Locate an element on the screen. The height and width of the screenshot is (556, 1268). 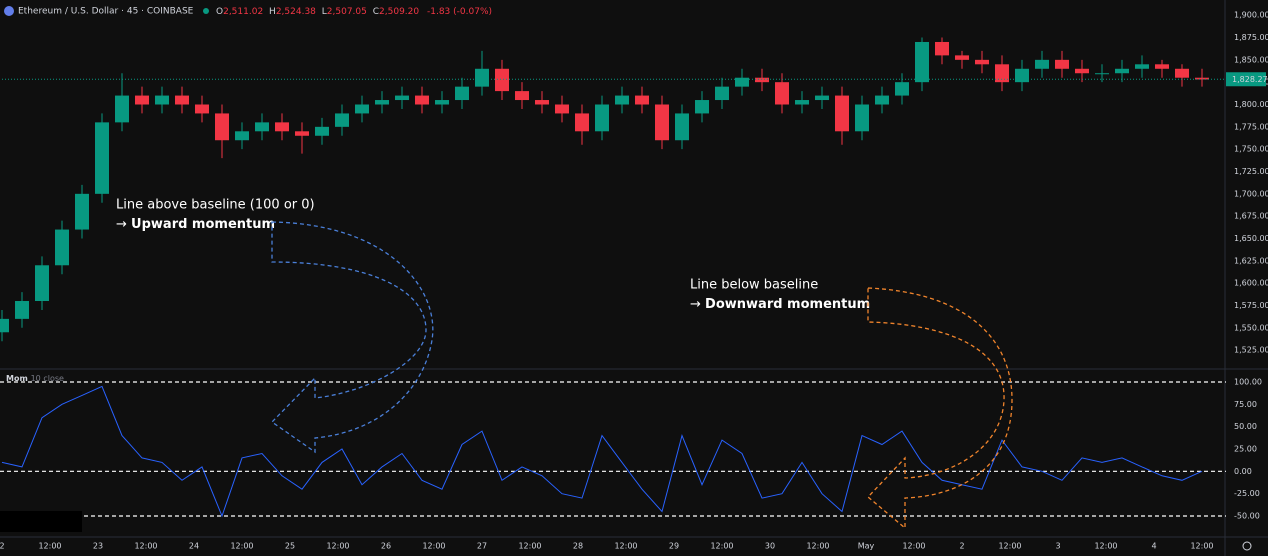
x-tick-label: 28 is located at coordinates (578, 546).